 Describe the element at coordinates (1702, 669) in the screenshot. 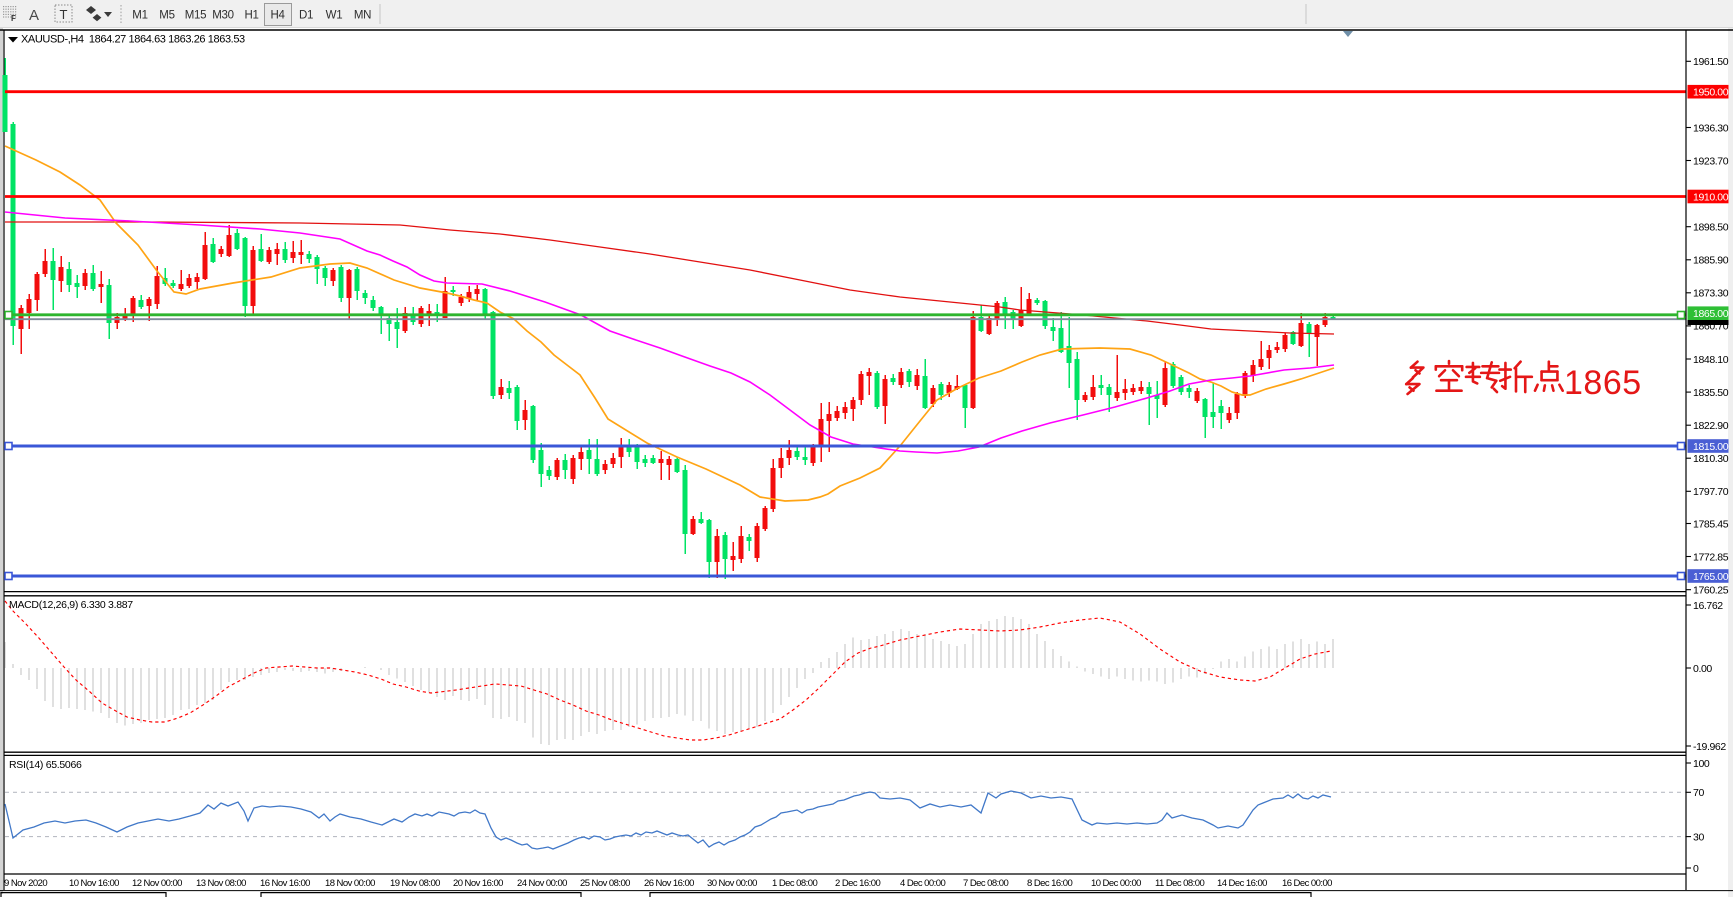

I see `svg-text: 0.00` at that location.